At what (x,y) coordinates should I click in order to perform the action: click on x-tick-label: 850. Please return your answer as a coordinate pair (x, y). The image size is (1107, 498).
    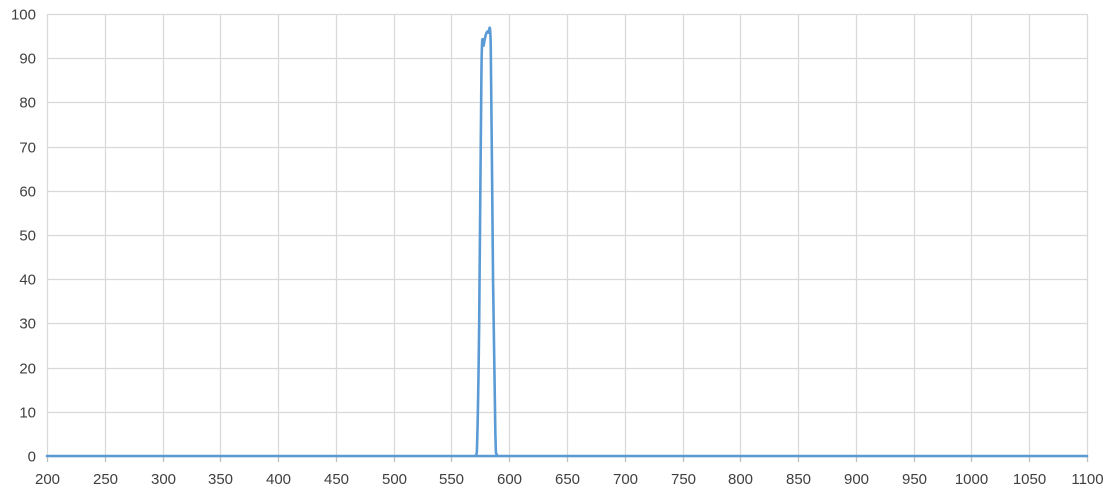
    Looking at the image, I should click on (798, 479).